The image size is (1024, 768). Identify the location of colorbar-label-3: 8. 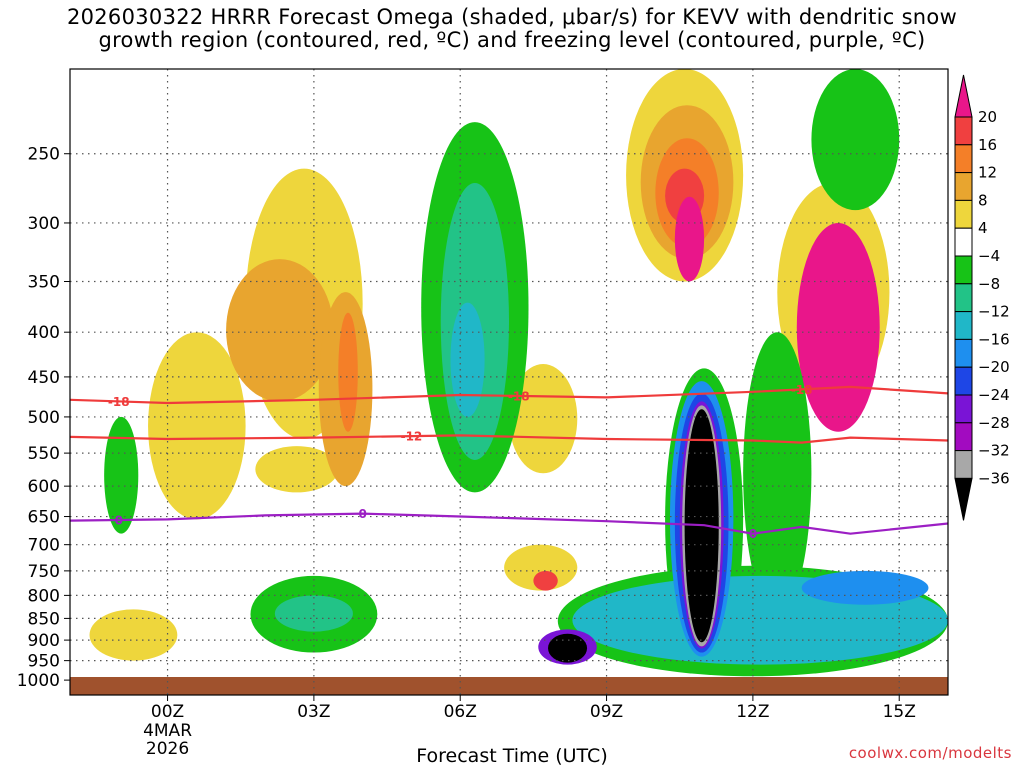
(983, 200).